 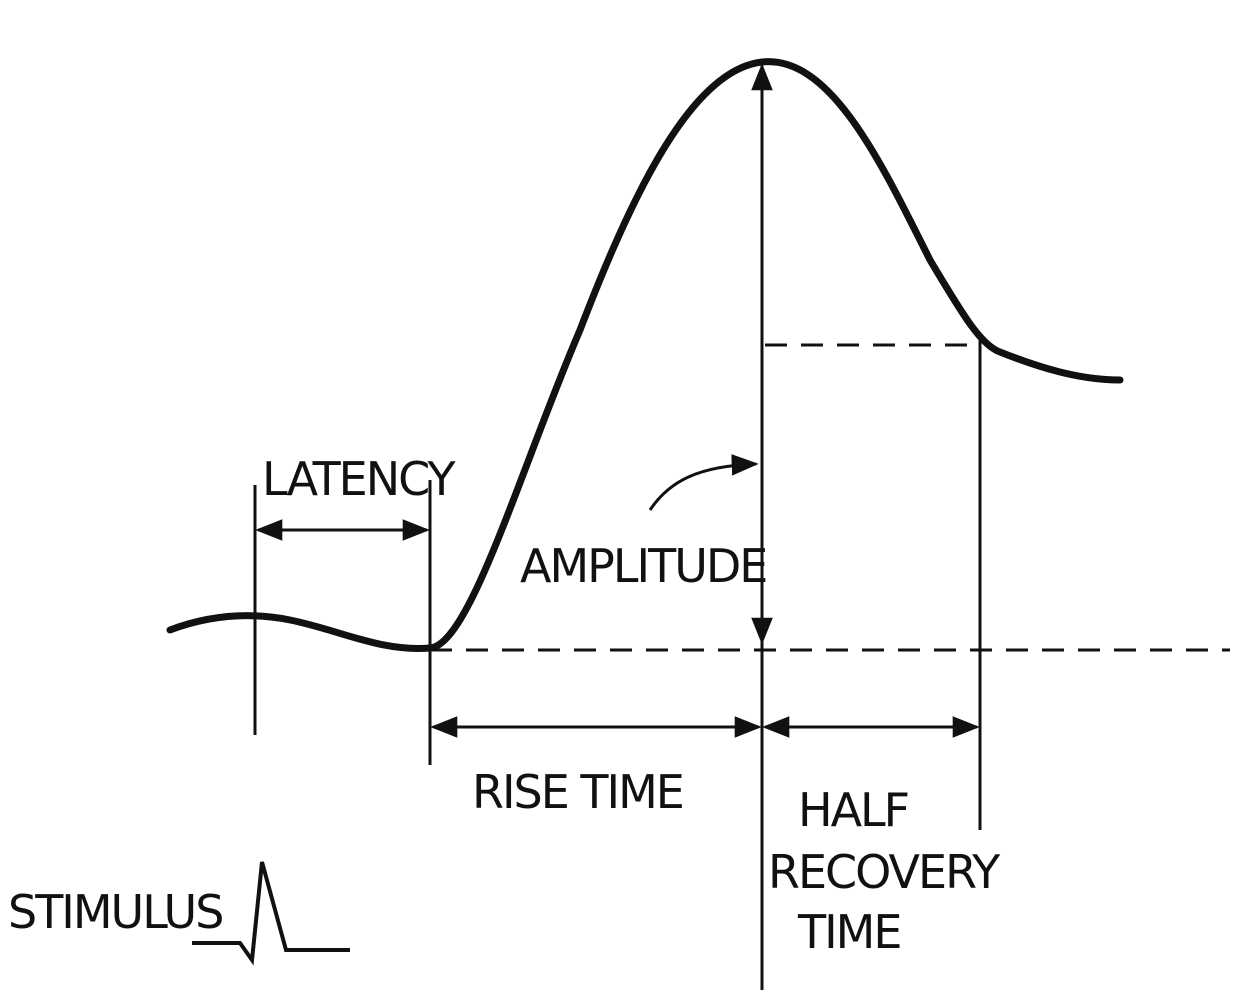 What do you see at coordinates (848, 932) in the screenshot?
I see `half-recovery-label-line3: TIME` at bounding box center [848, 932].